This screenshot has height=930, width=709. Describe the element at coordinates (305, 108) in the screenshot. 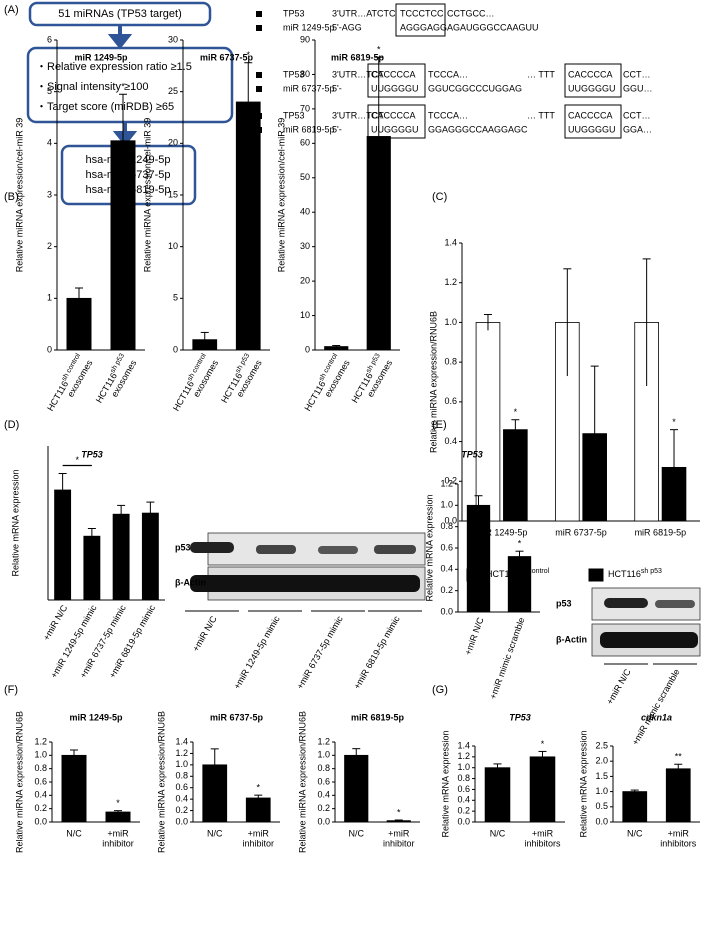

I see `y-tick-label: 70` at that location.